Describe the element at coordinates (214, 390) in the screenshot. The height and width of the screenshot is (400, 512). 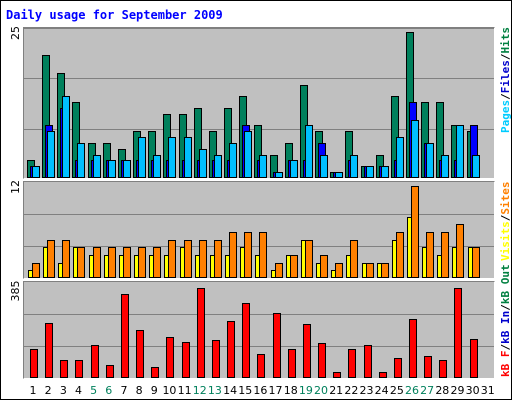
I see `x-tick-label-13: 13` at that location.